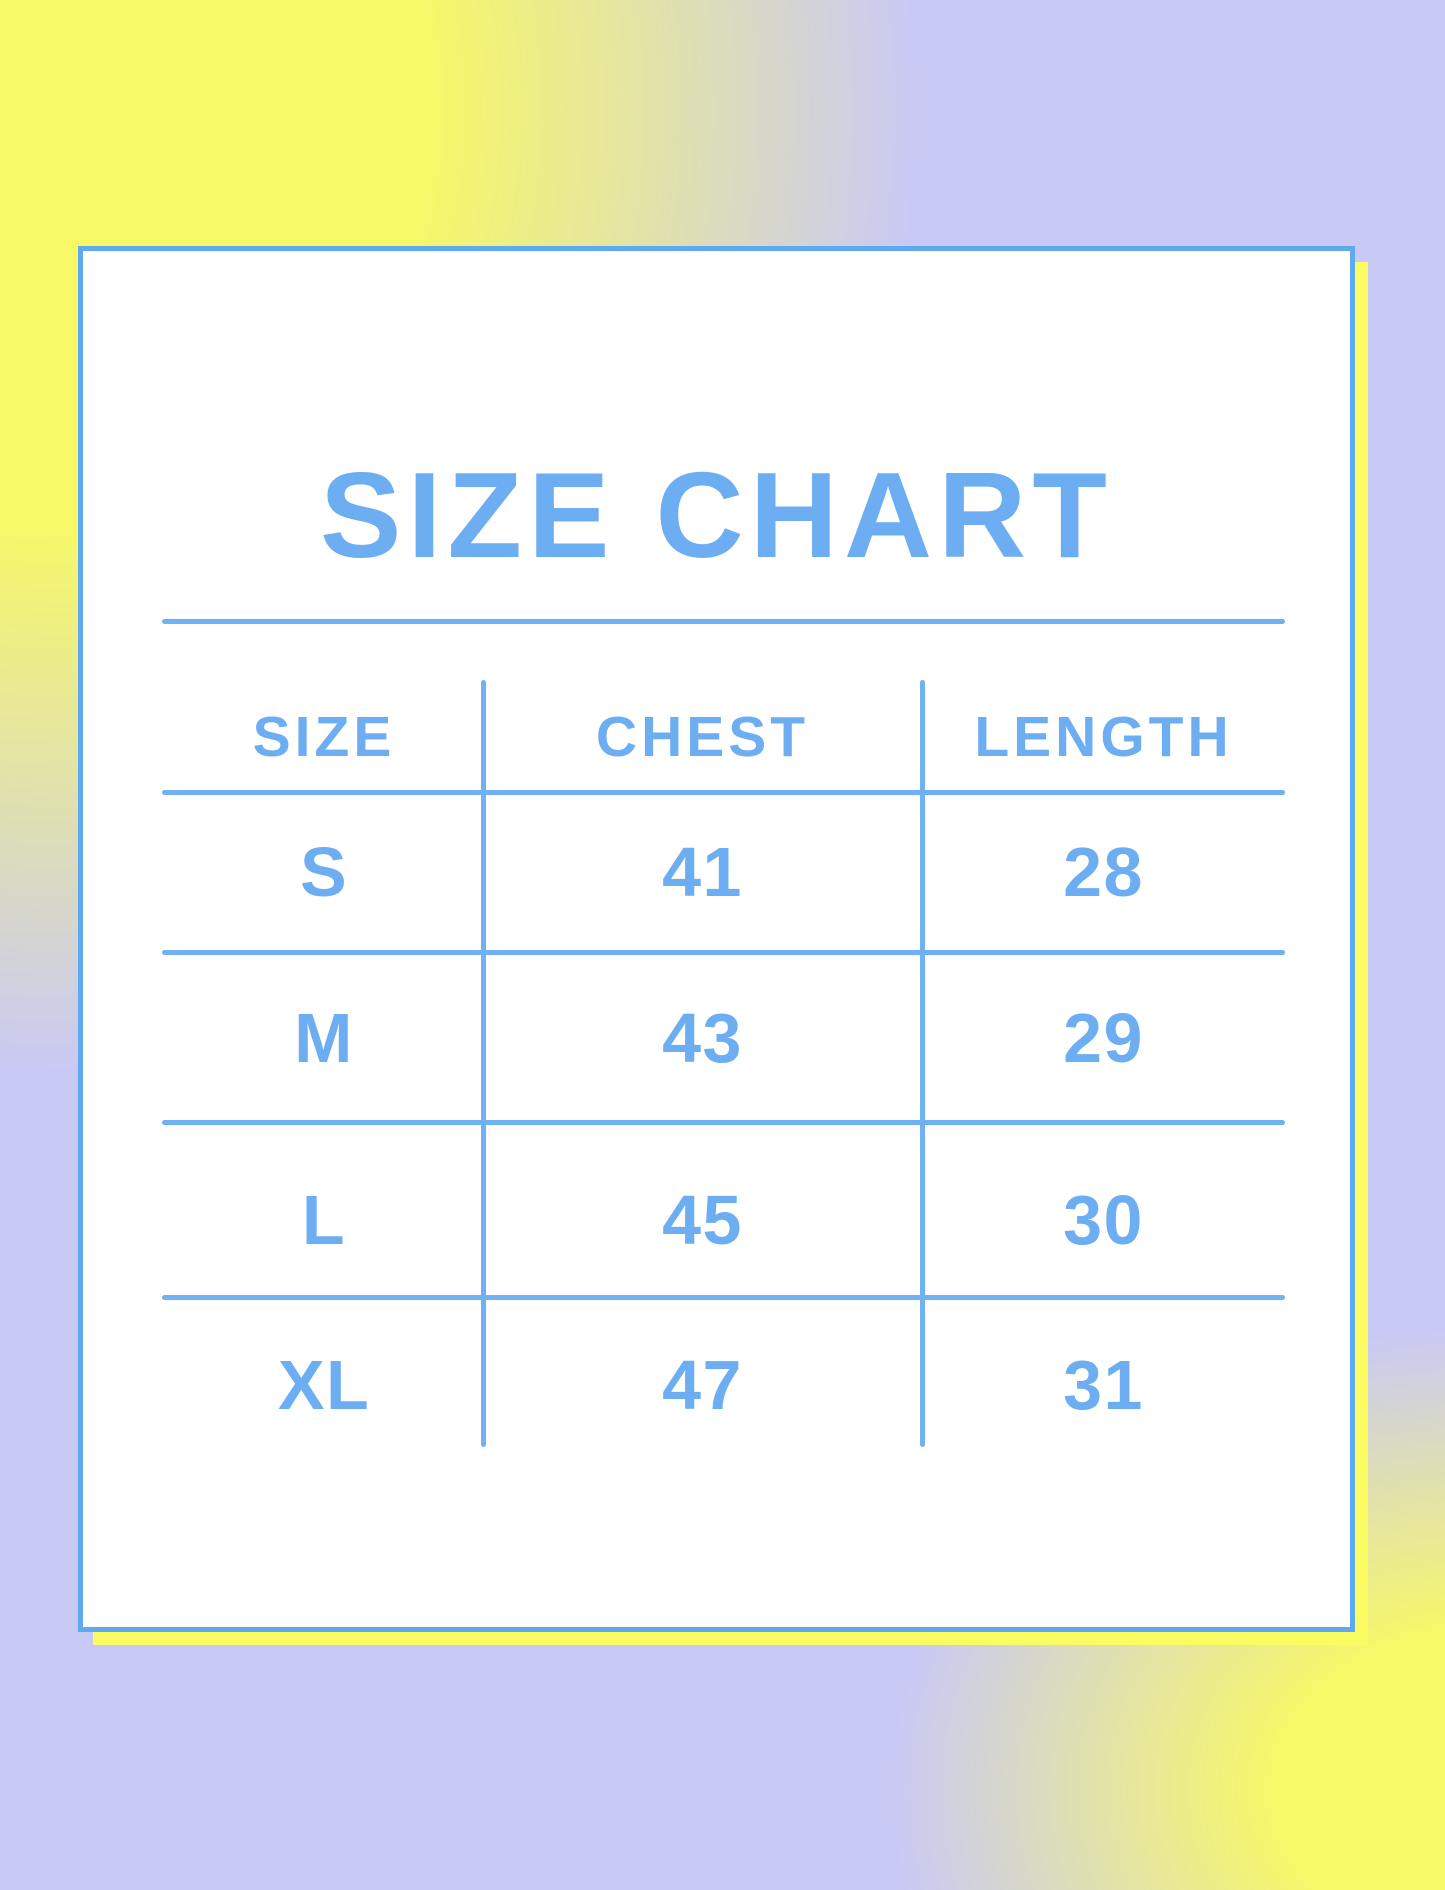 The image size is (1445, 1890). I want to click on table-cell-size: L, so click(324, 1220).